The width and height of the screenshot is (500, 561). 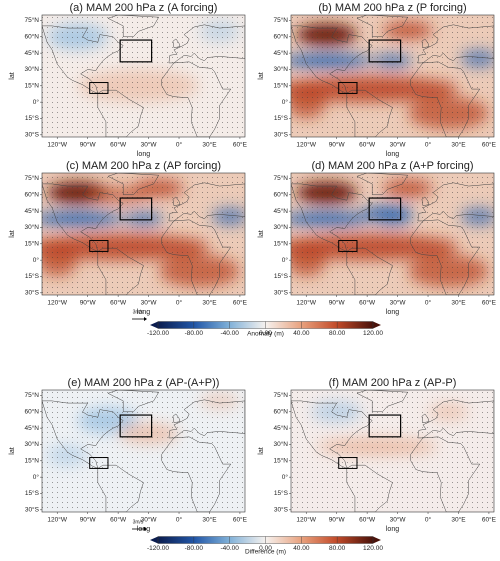 I want to click on panel-title: (c) MAM 200 hPa z (AP forcing), so click(x=143, y=166).